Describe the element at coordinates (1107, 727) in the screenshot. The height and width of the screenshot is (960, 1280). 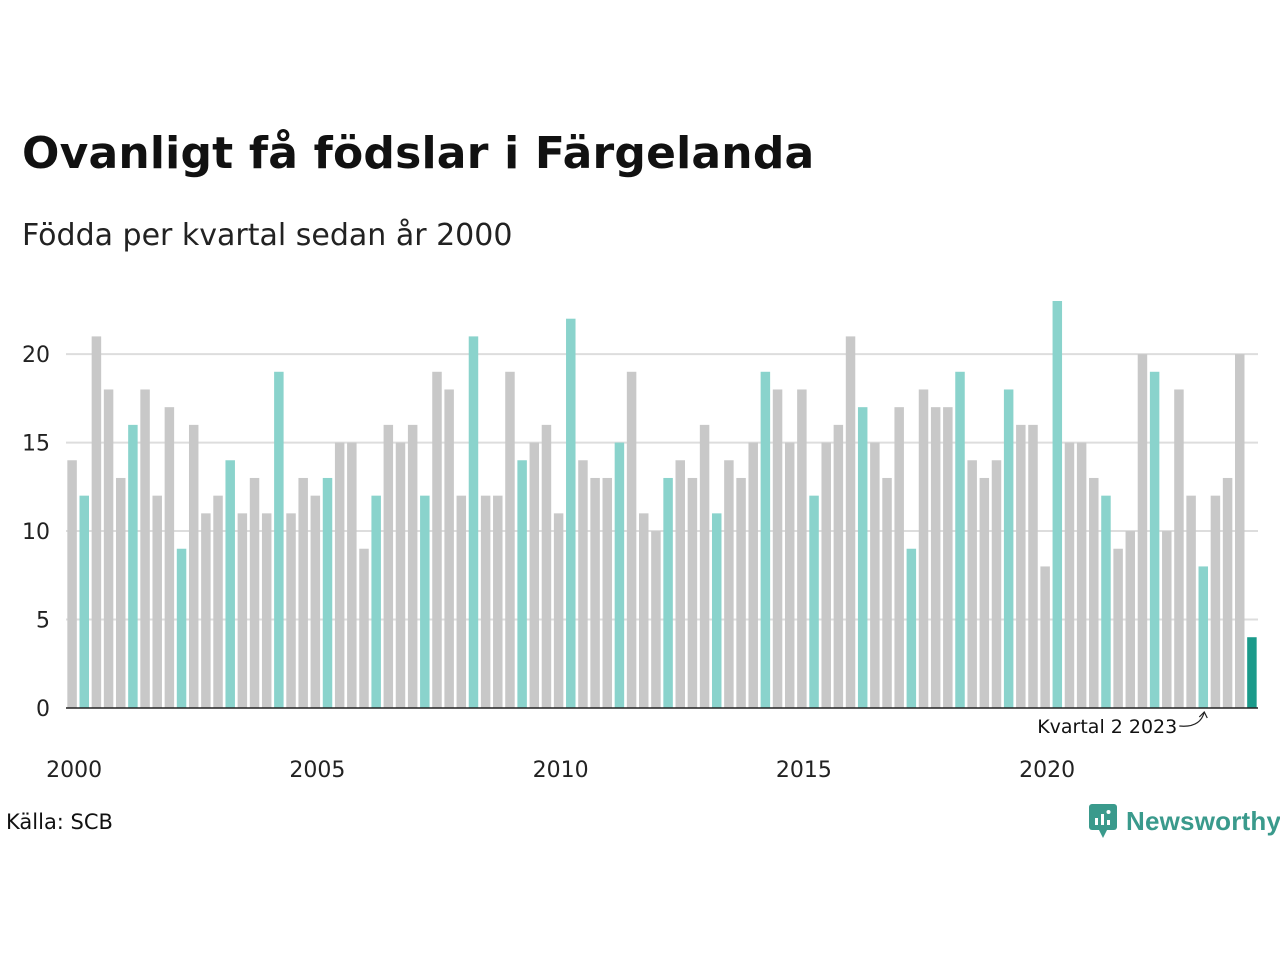
I see `annotation-label: Kvartal 2 2023` at that location.